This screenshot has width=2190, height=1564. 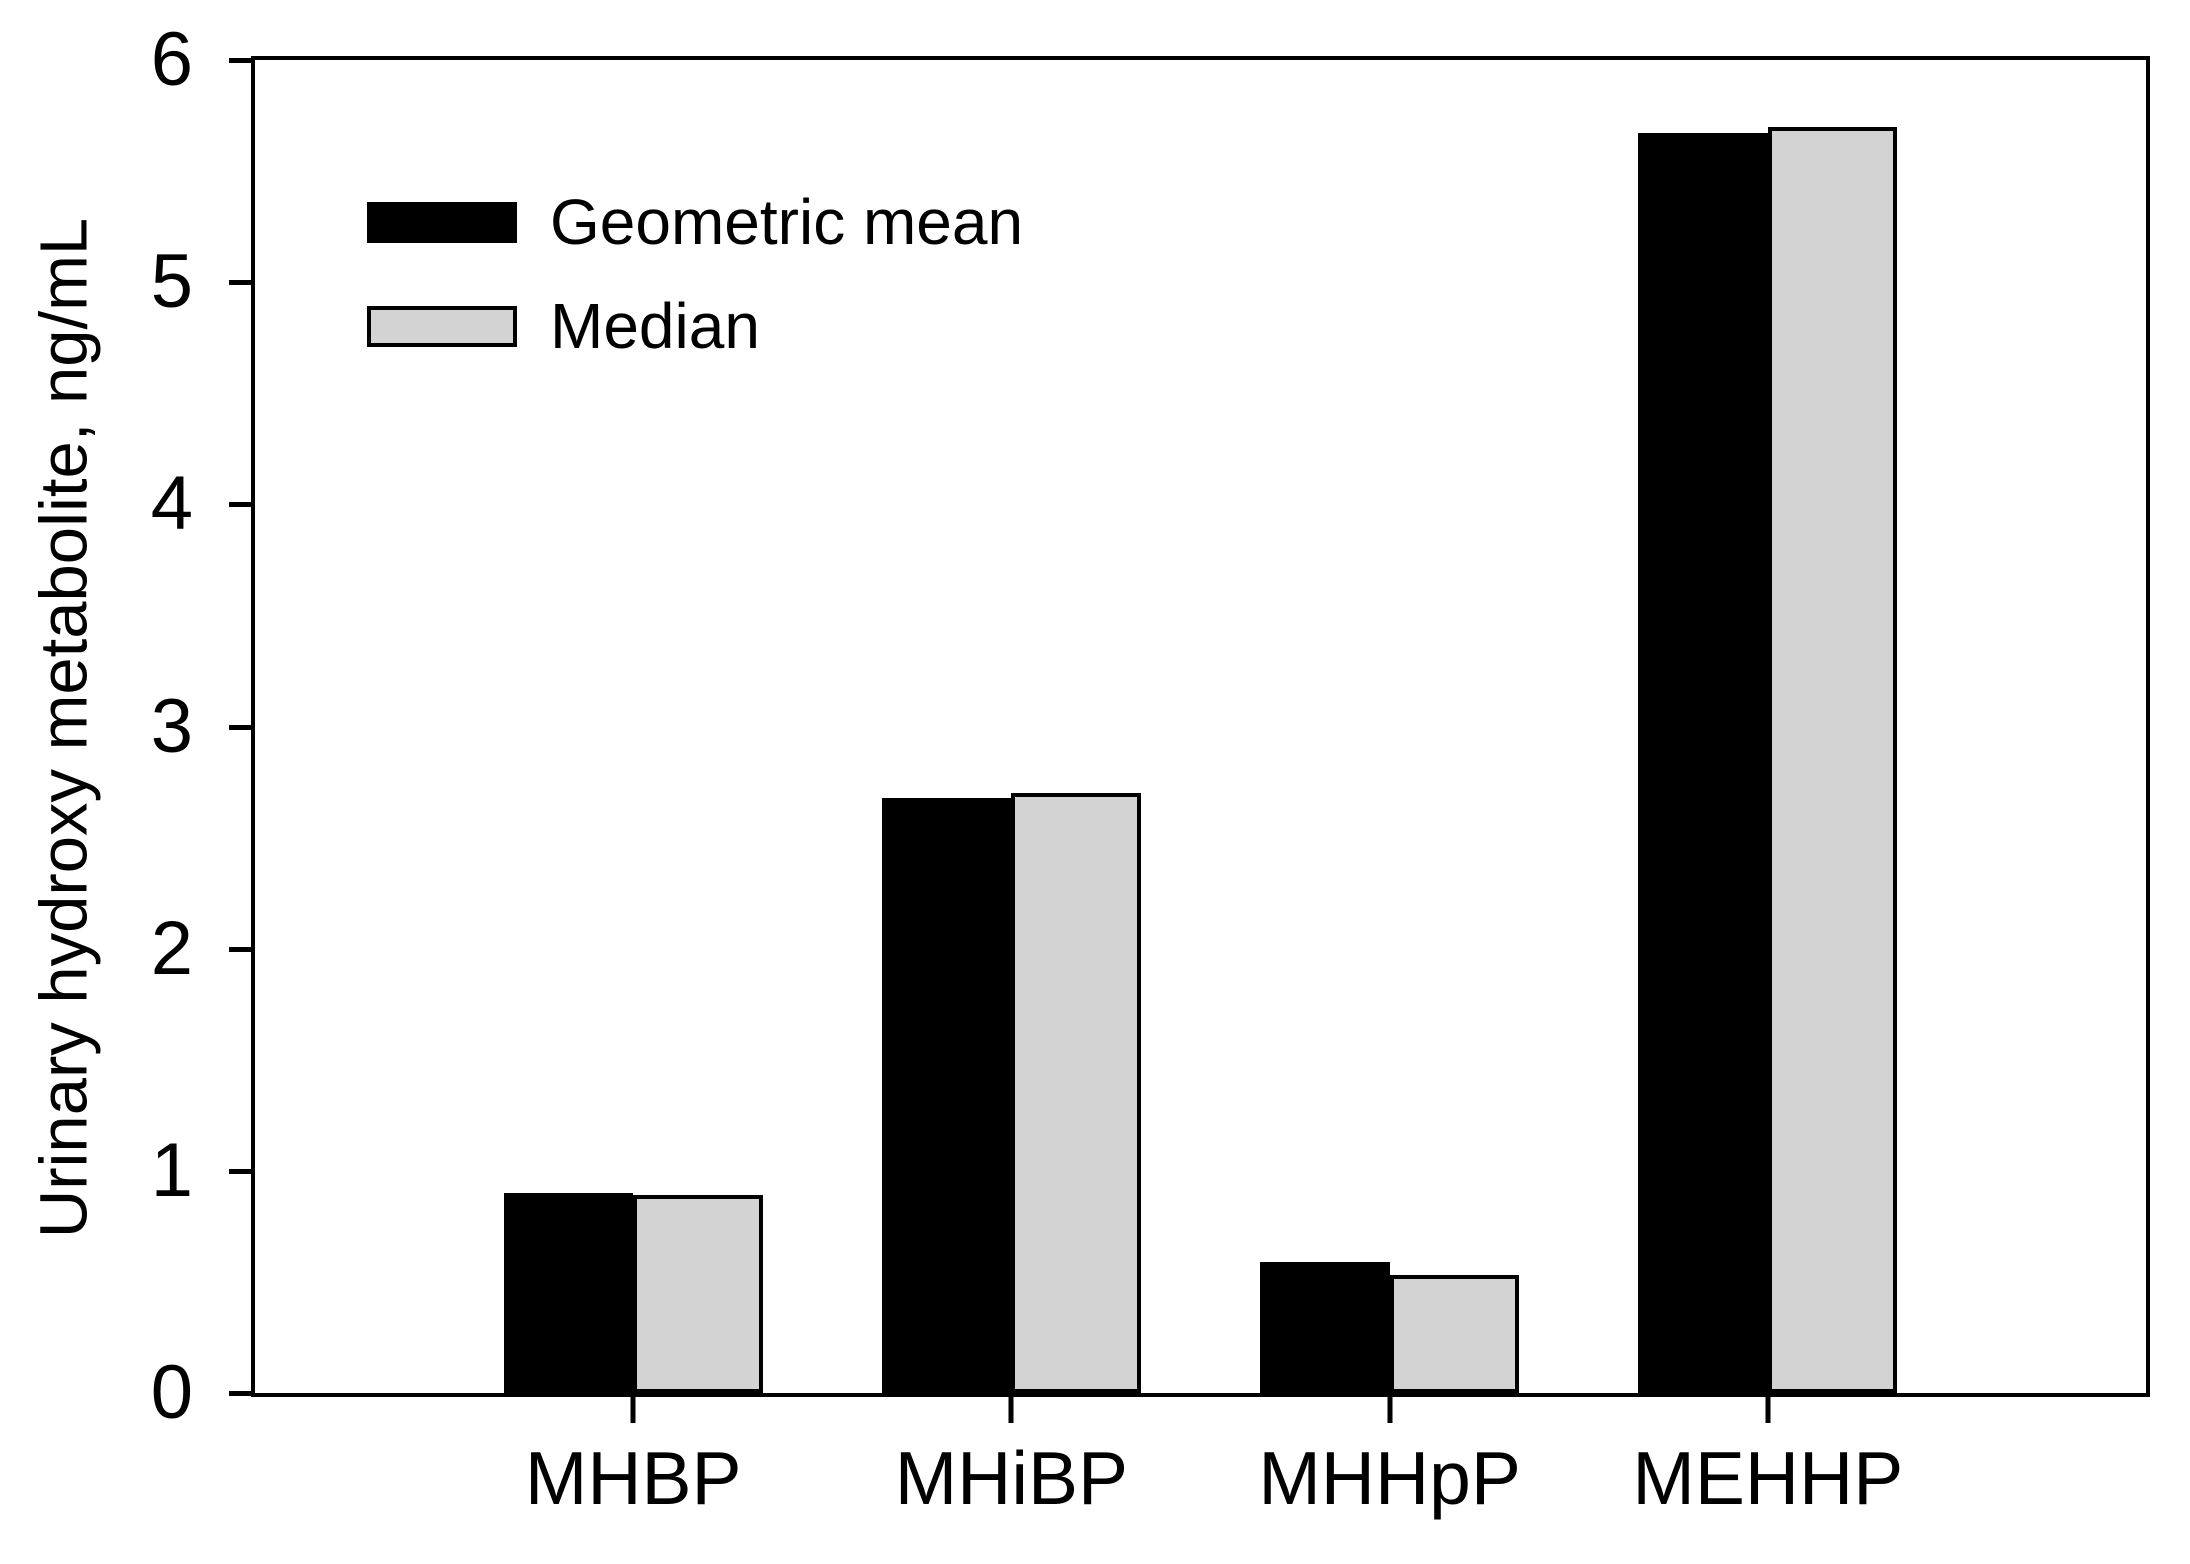 What do you see at coordinates (442, 326) in the screenshot?
I see `legend-swatch-median` at bounding box center [442, 326].